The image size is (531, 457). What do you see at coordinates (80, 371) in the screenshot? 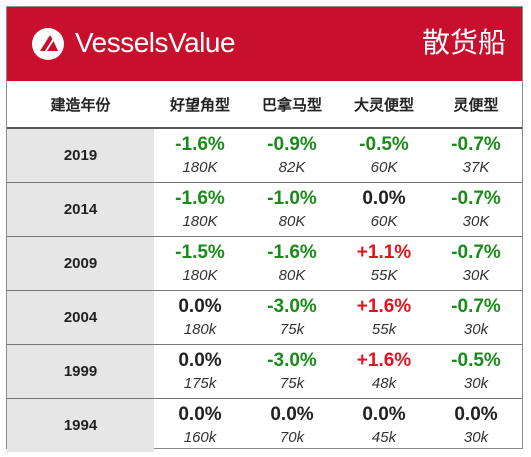
I see `build-year-cell: 1999` at bounding box center [80, 371].